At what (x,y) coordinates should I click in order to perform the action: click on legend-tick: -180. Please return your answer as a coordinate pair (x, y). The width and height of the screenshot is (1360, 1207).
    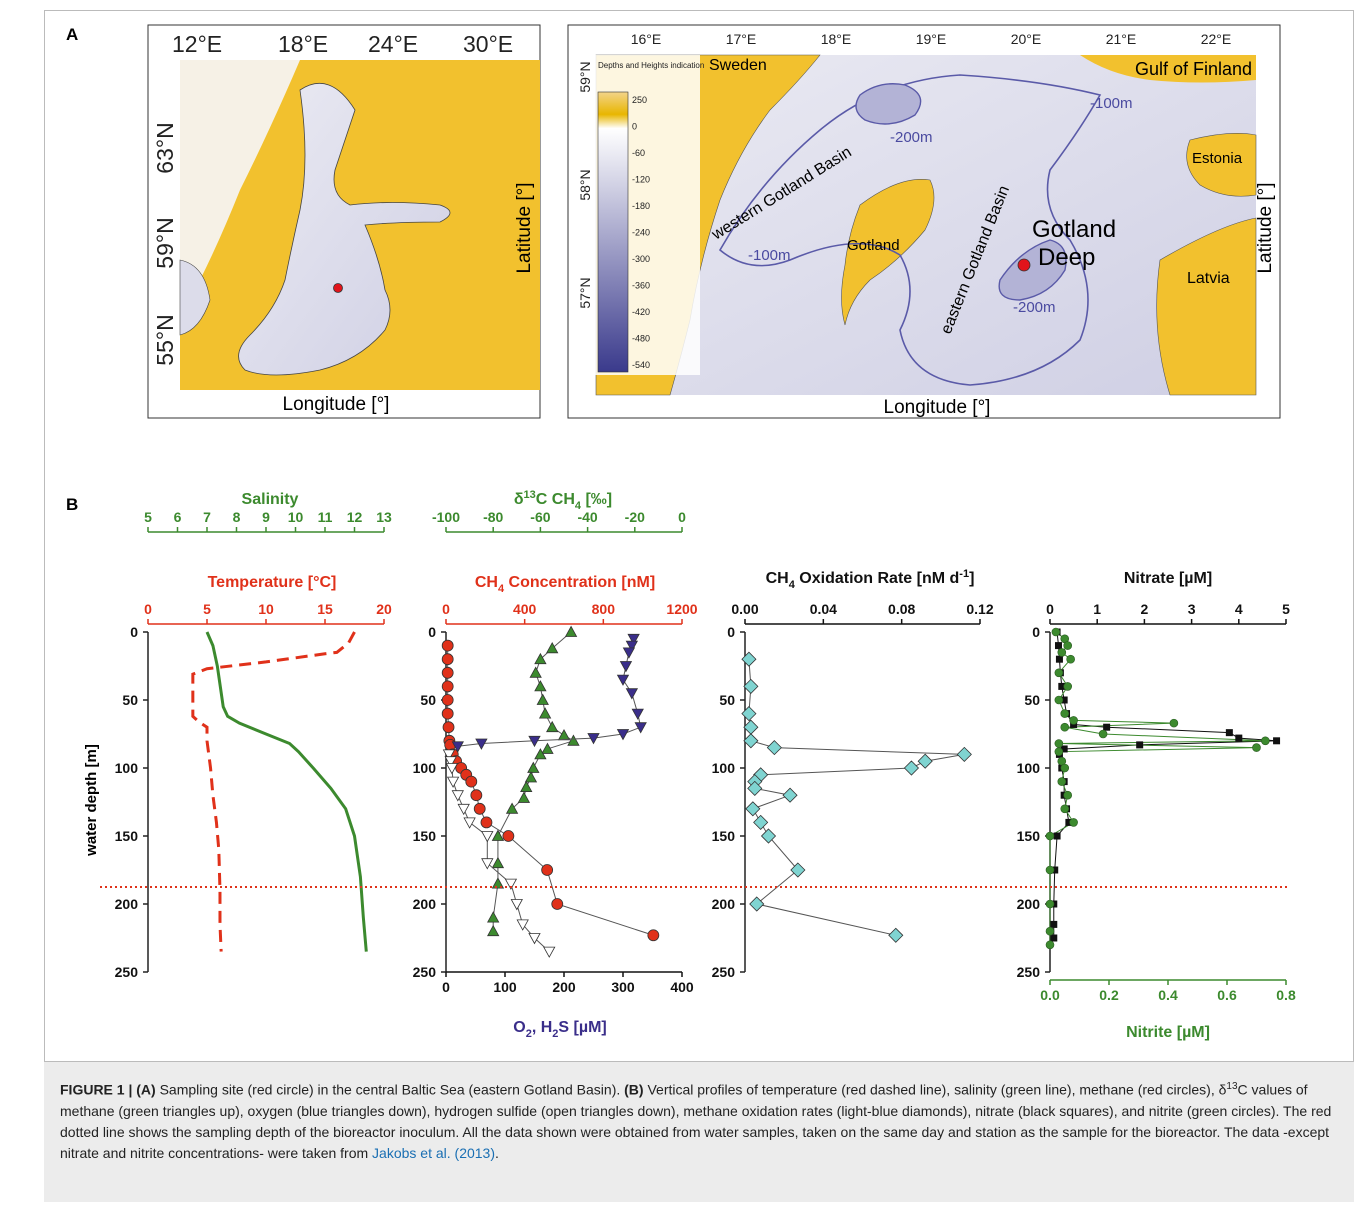
    Looking at the image, I should click on (641, 206).